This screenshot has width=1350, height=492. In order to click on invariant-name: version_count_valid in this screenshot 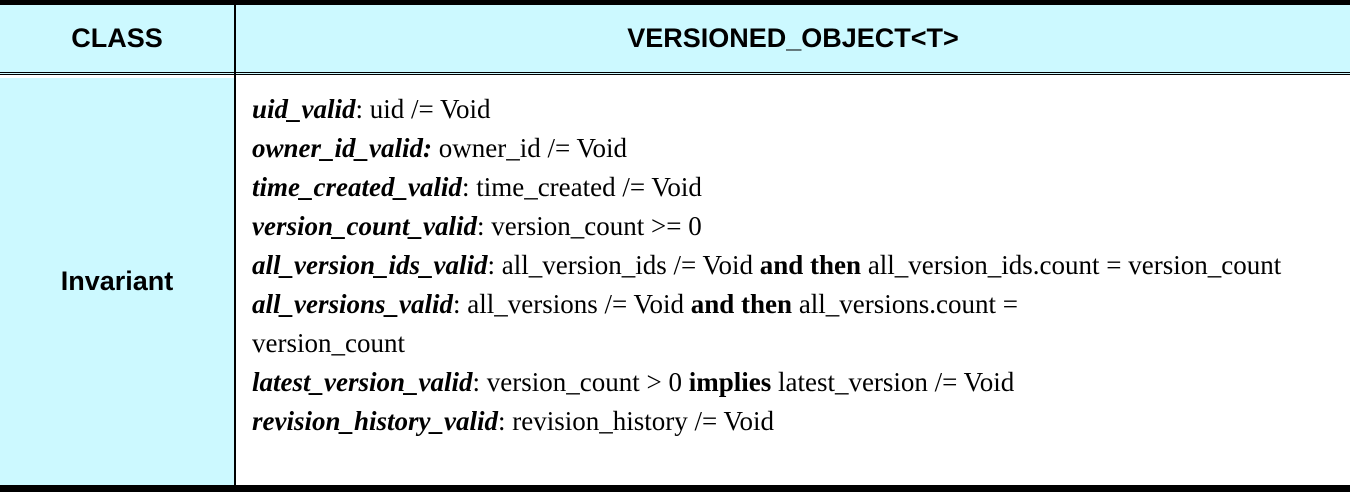, I will do `click(365, 226)`.